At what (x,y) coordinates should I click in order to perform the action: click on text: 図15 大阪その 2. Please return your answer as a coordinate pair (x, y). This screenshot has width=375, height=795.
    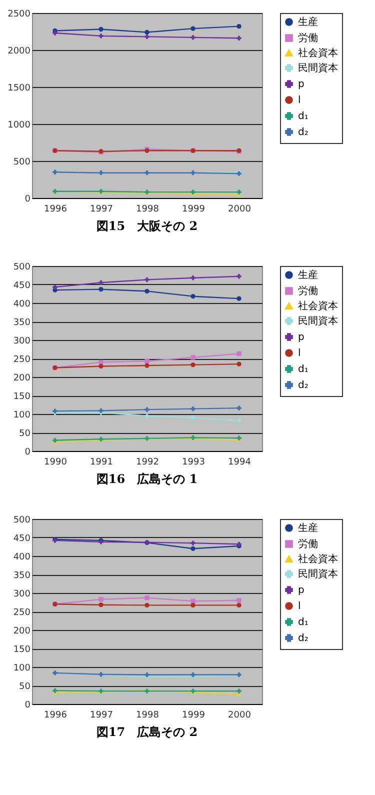
    Looking at the image, I should click on (147, 226).